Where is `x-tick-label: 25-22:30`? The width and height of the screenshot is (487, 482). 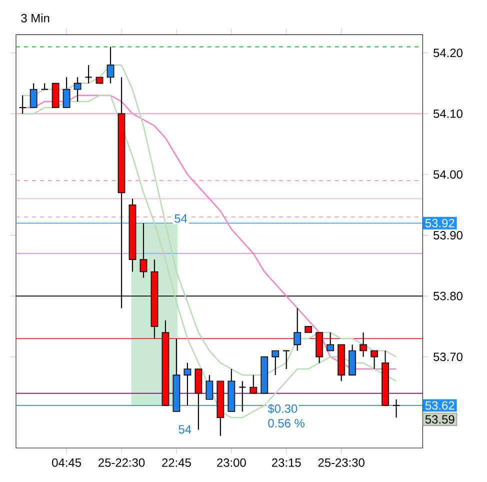
x-tick-label: 25-22:30 is located at coordinates (121, 462).